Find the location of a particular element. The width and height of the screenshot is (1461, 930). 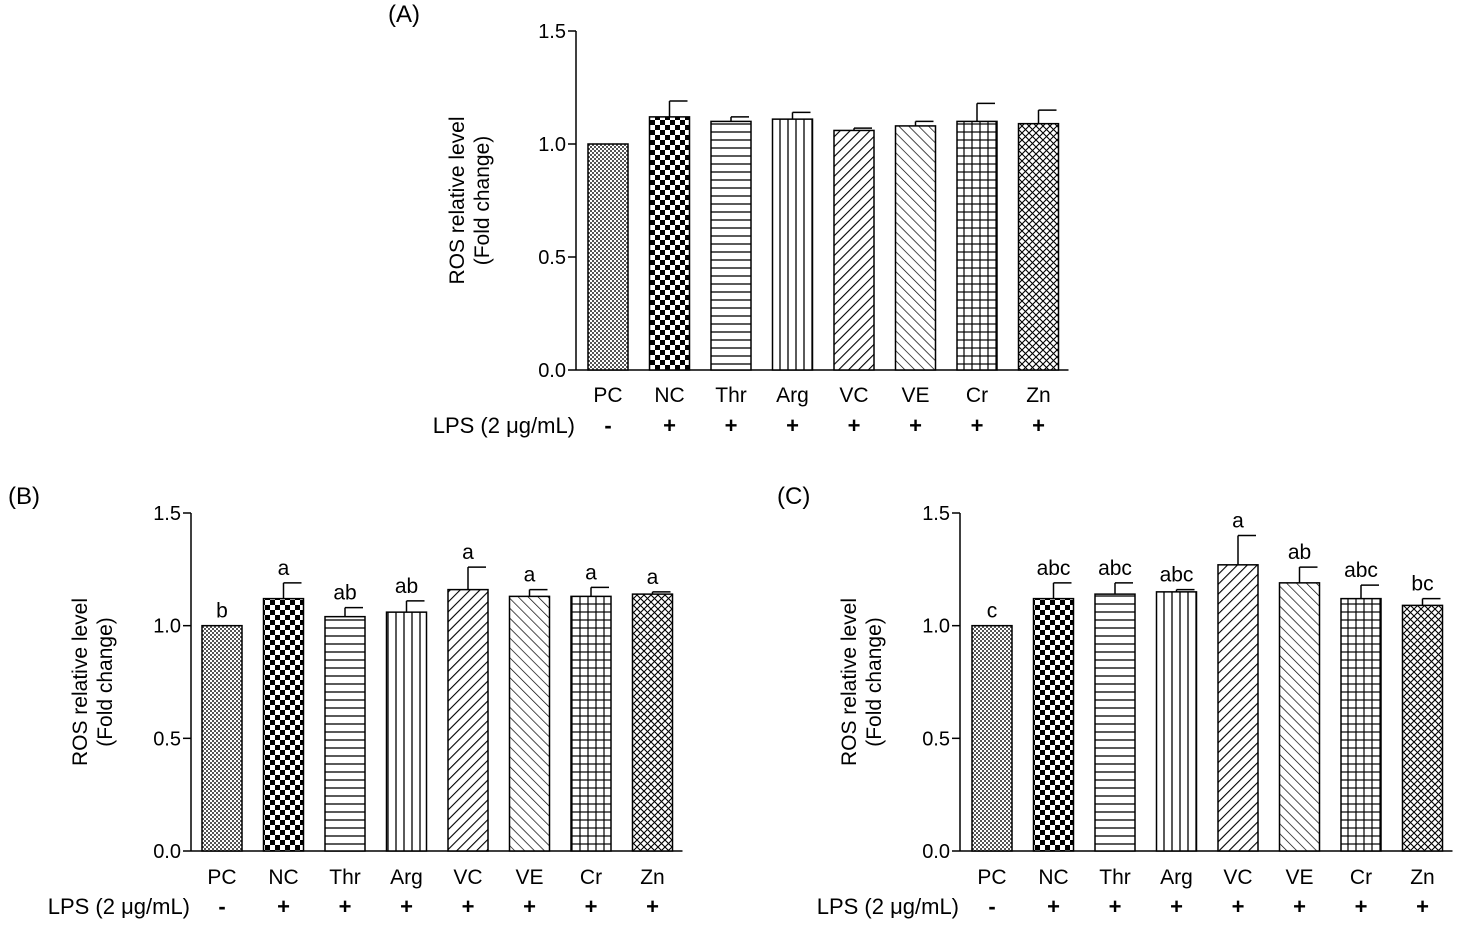

category-label: PC is located at coordinates (607, 395).